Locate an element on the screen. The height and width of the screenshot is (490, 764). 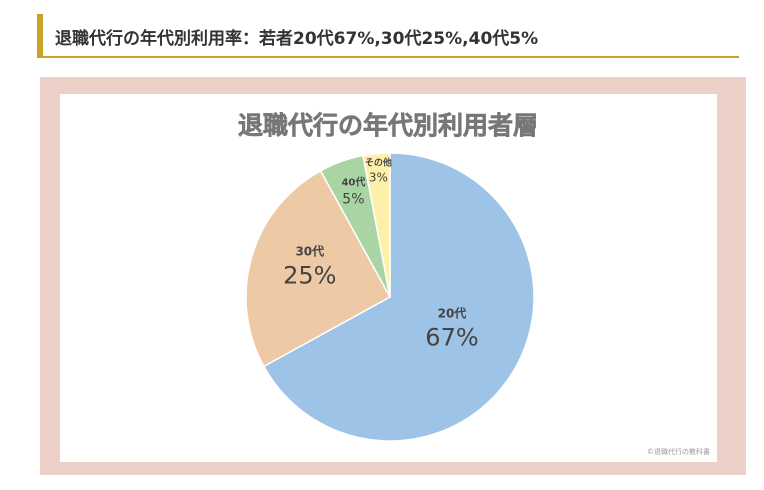
slice-label: 40代 is located at coordinates (353, 181).